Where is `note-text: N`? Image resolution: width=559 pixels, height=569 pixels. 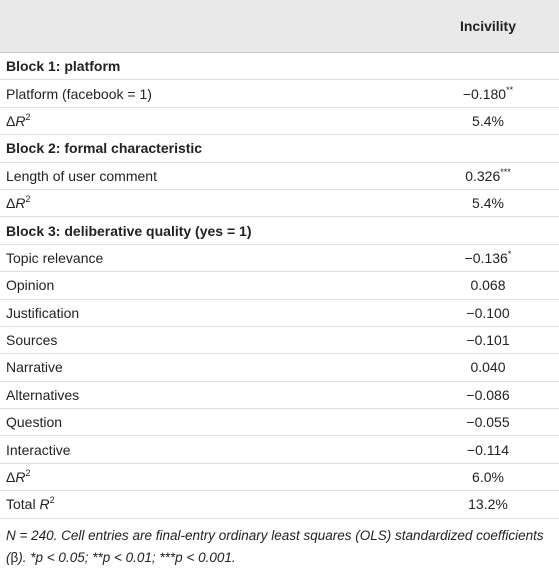
note-text: N is located at coordinates (11, 535).